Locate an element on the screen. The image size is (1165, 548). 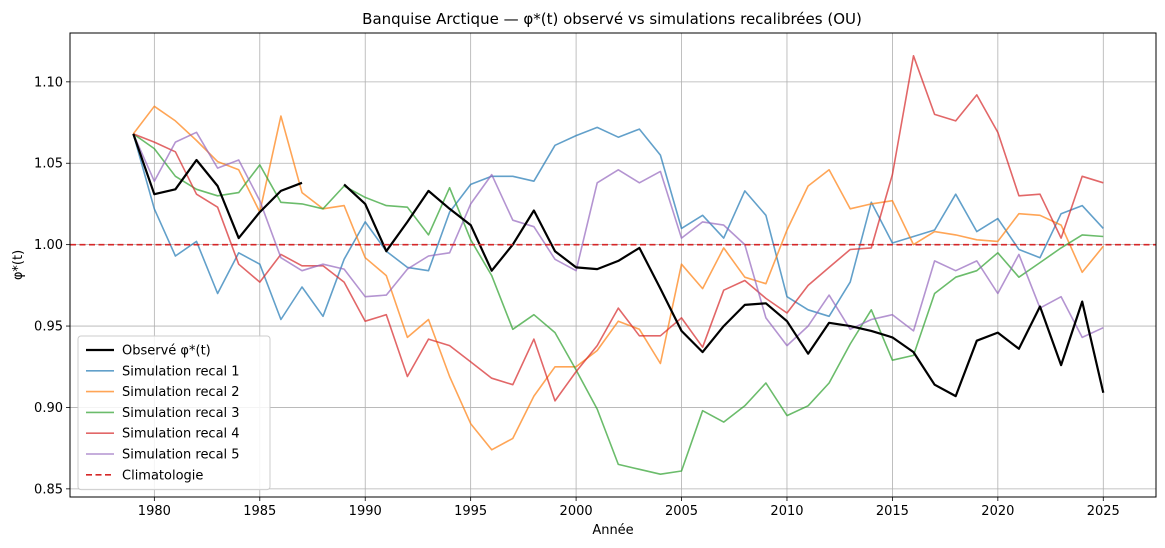
legend-label: Simulation recal 1 is located at coordinates (181, 371).